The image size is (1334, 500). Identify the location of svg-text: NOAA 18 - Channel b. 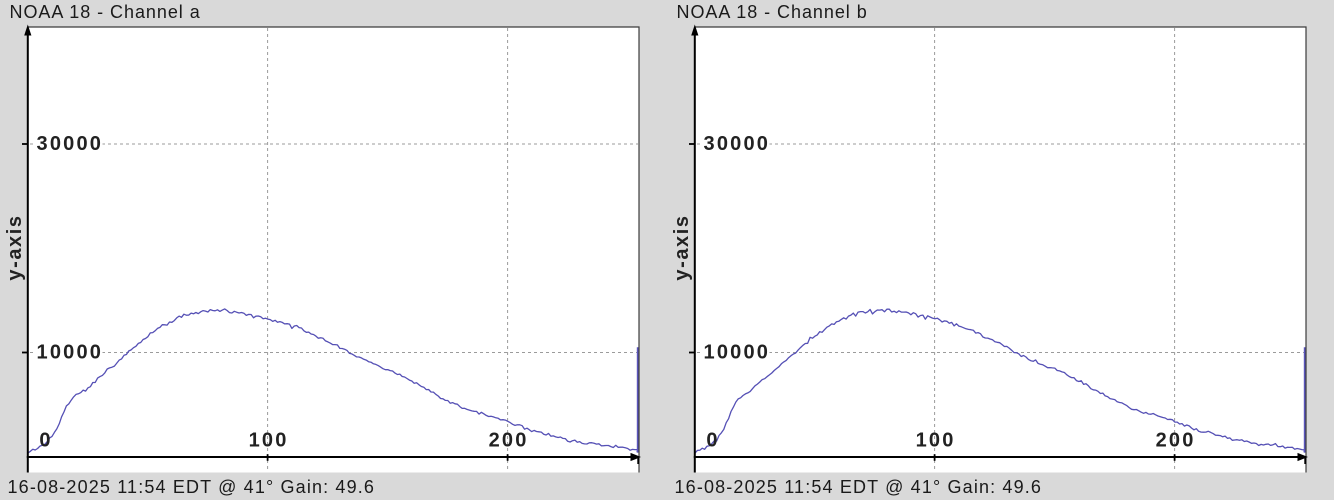
(772, 12).